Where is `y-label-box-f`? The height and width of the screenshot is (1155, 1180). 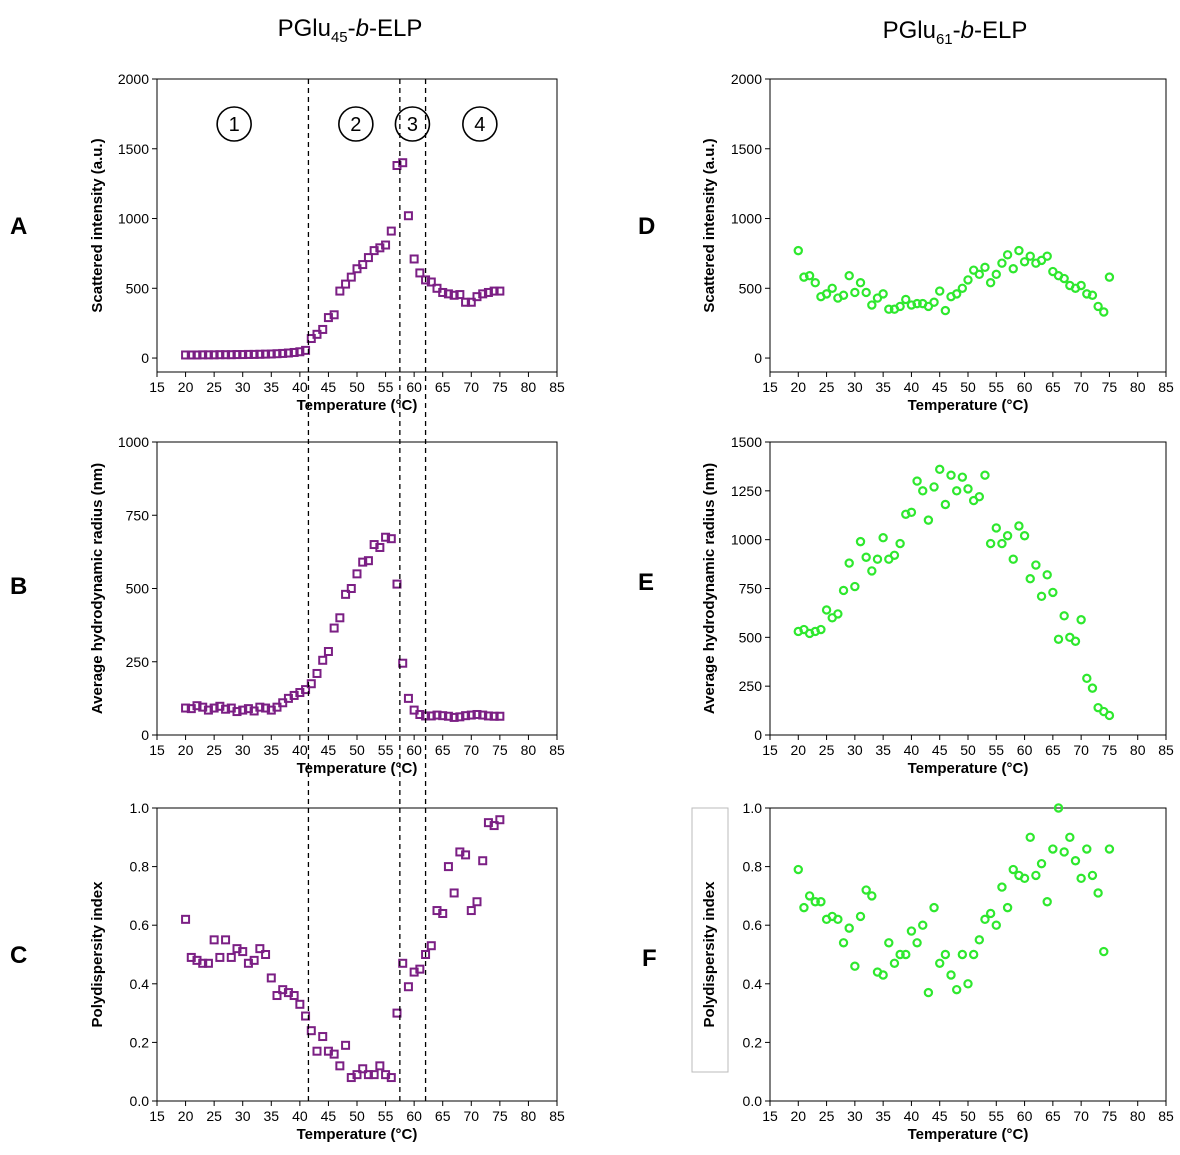
y-label-box-f is located at coordinates (710, 940).